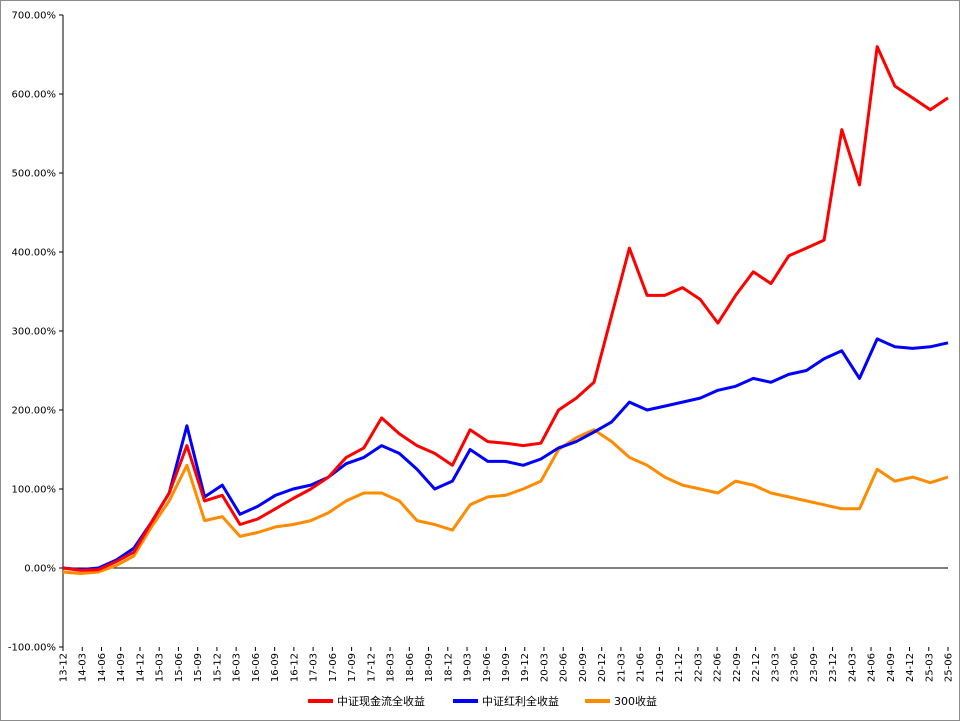 This screenshot has width=960, height=721. I want to click on y-tick-label: 100.00%, so click(34, 490).